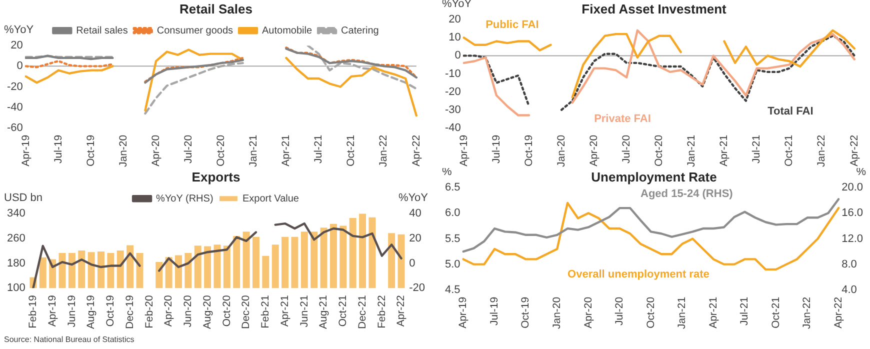 The image size is (870, 349). I want to click on y2-tick-label: 0, so click(412, 263).